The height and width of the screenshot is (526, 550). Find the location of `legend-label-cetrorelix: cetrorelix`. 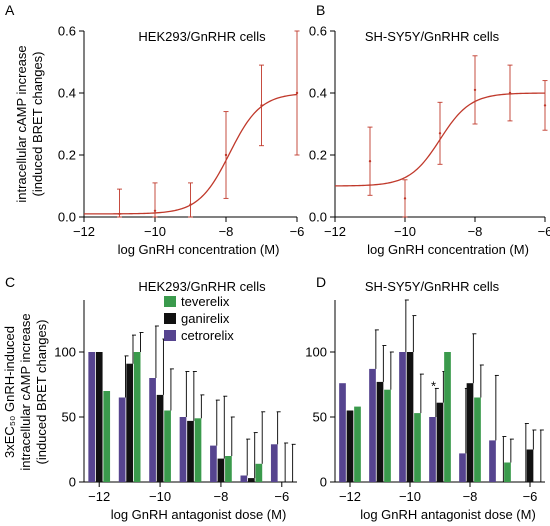

legend-label-cetrorelix: cetrorelix is located at coordinates (207, 335).